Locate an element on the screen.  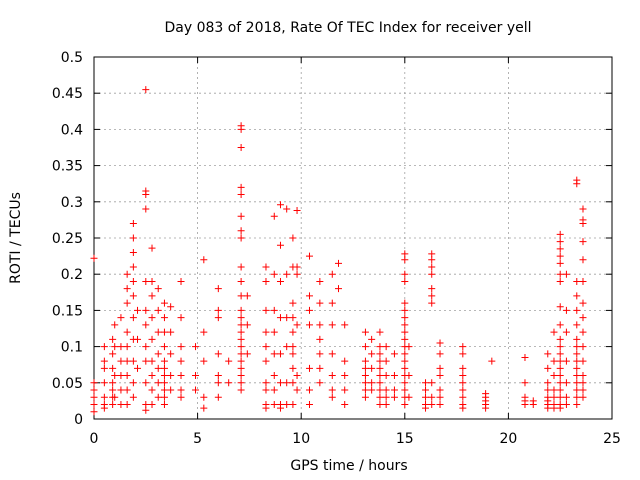
y-axis-label: ROTI / TECUs is located at coordinates (16, 238).